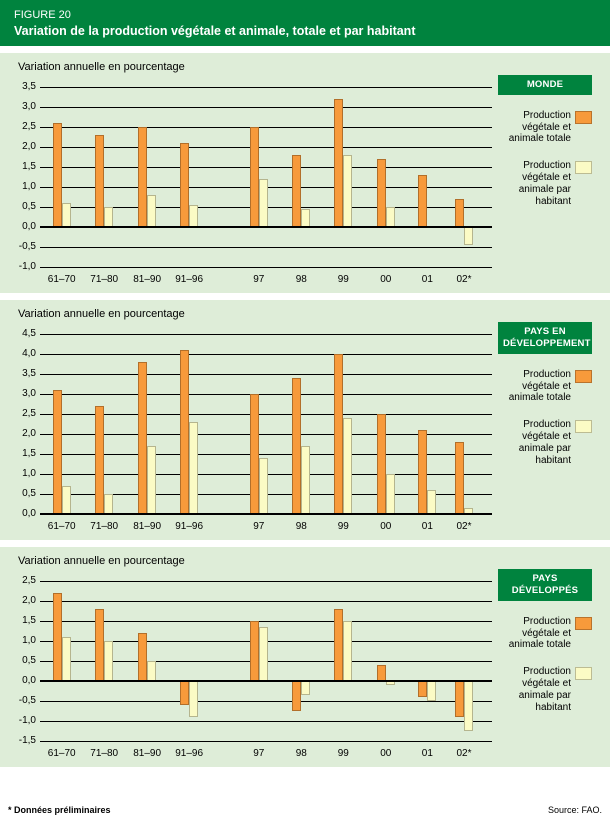 This screenshot has height=820, width=610. I want to click on y-tick-label: -1,5, so click(27, 740).